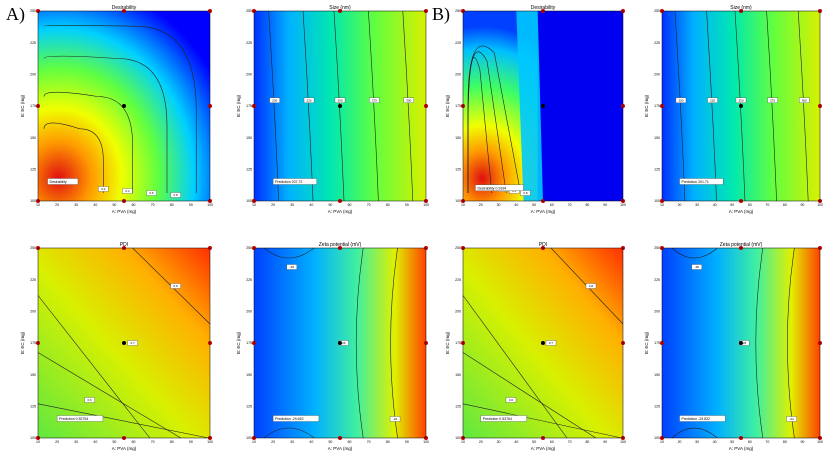 Image resolution: width=825 pixels, height=464 pixels. I want to click on contour-label: 0.4, so click(127, 191).